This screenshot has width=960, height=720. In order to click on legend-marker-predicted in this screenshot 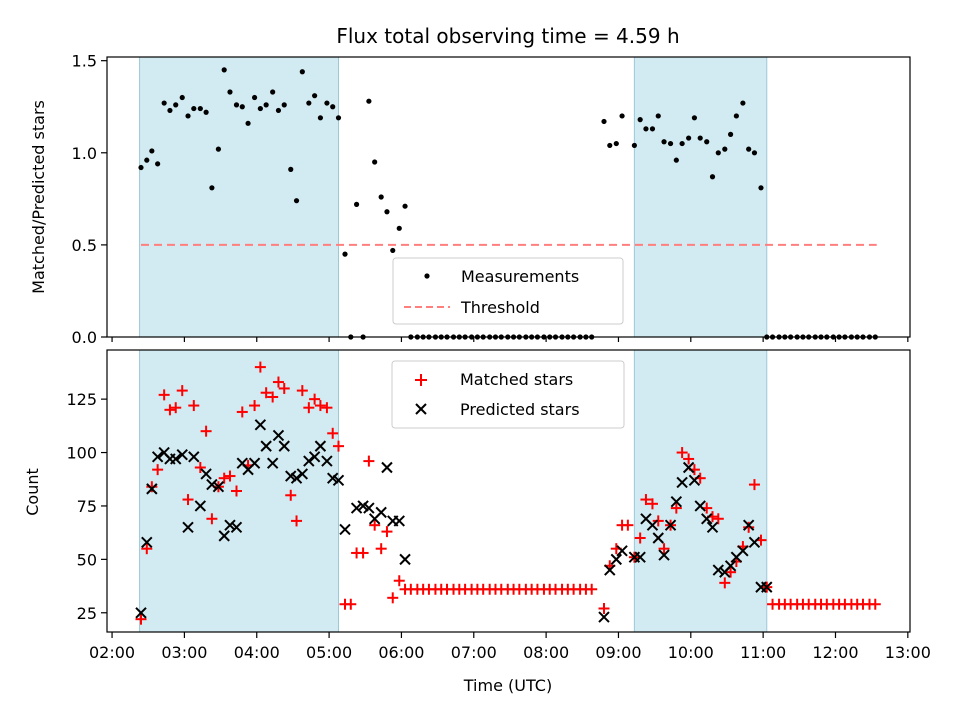, I will do `click(421, 409)`.